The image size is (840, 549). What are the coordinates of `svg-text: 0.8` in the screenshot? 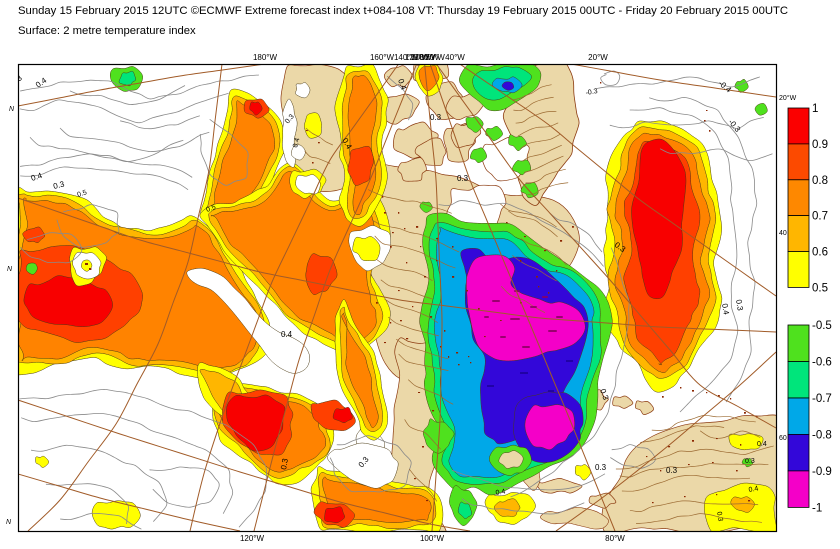 It's located at (820, 181).